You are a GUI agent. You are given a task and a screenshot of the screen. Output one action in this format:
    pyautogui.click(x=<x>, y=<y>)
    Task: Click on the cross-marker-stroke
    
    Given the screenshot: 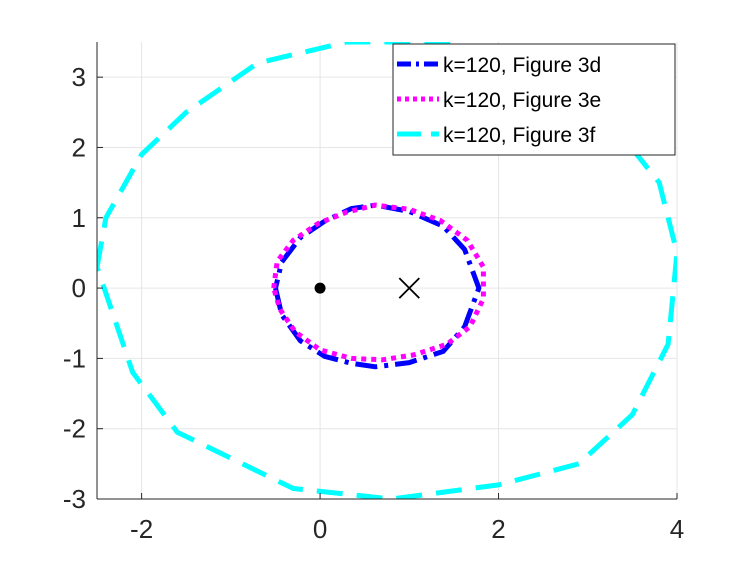 What is the action you would take?
    pyautogui.click(x=409, y=288)
    